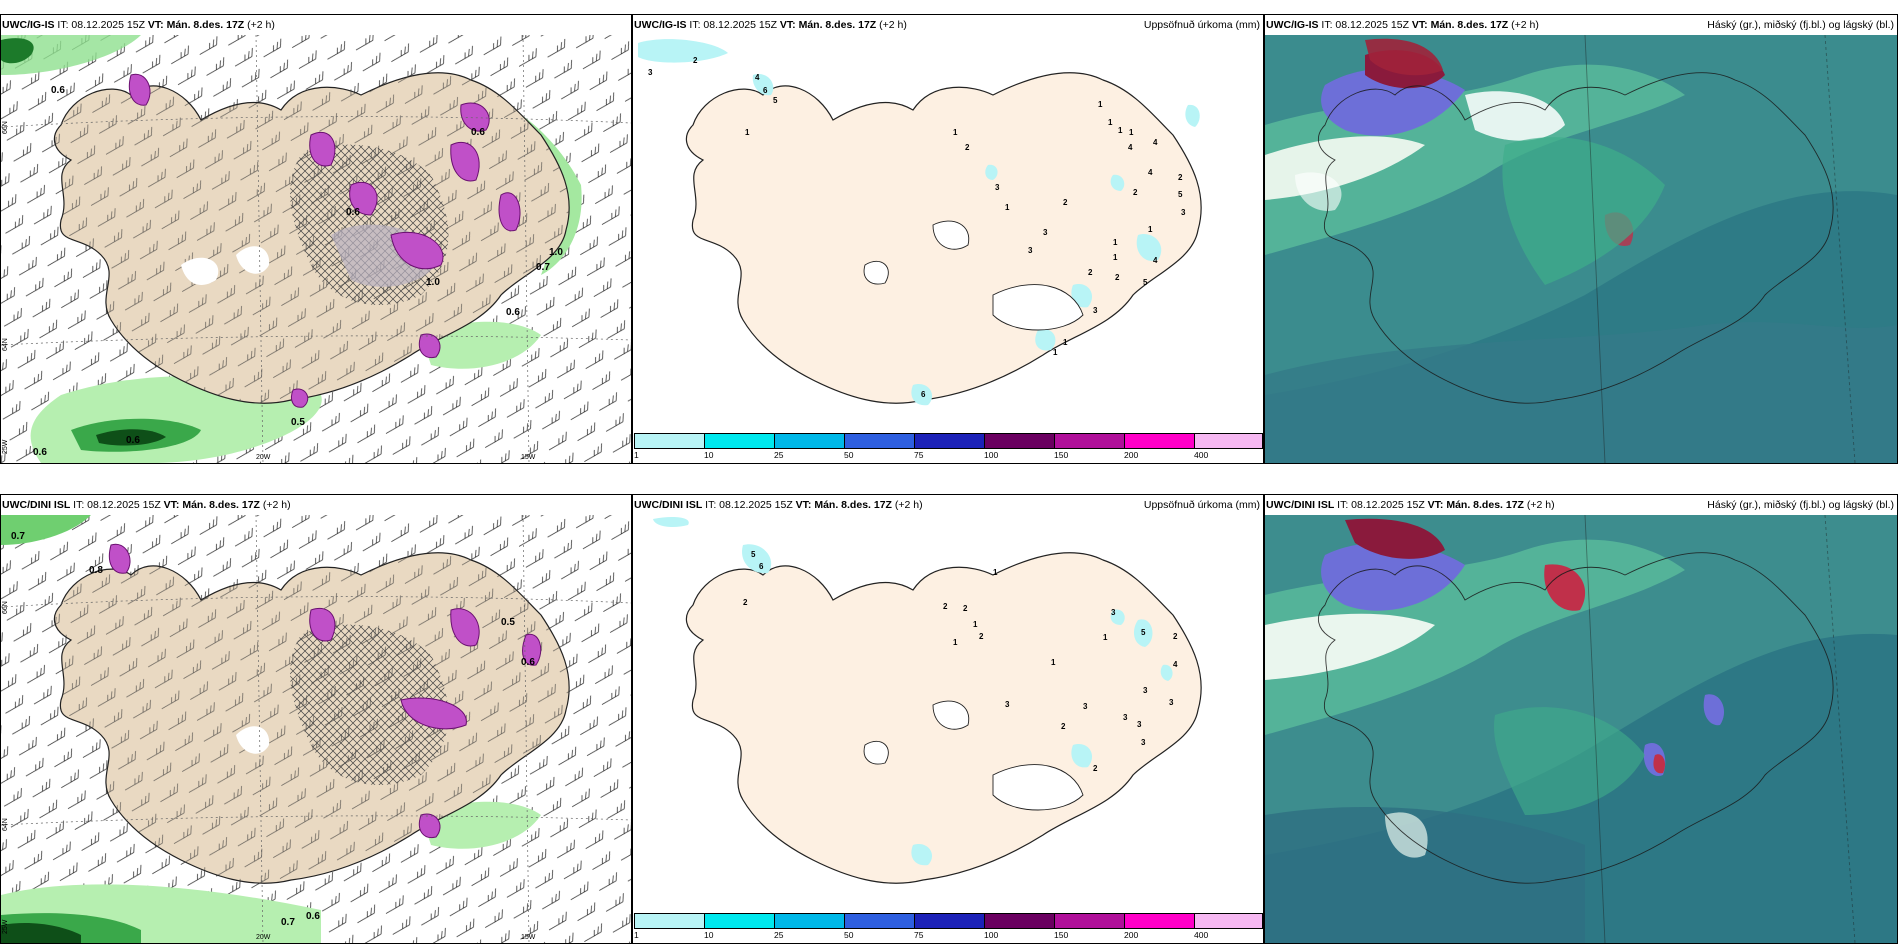  I want to click on lon-label: 20W, so click(263, 457).